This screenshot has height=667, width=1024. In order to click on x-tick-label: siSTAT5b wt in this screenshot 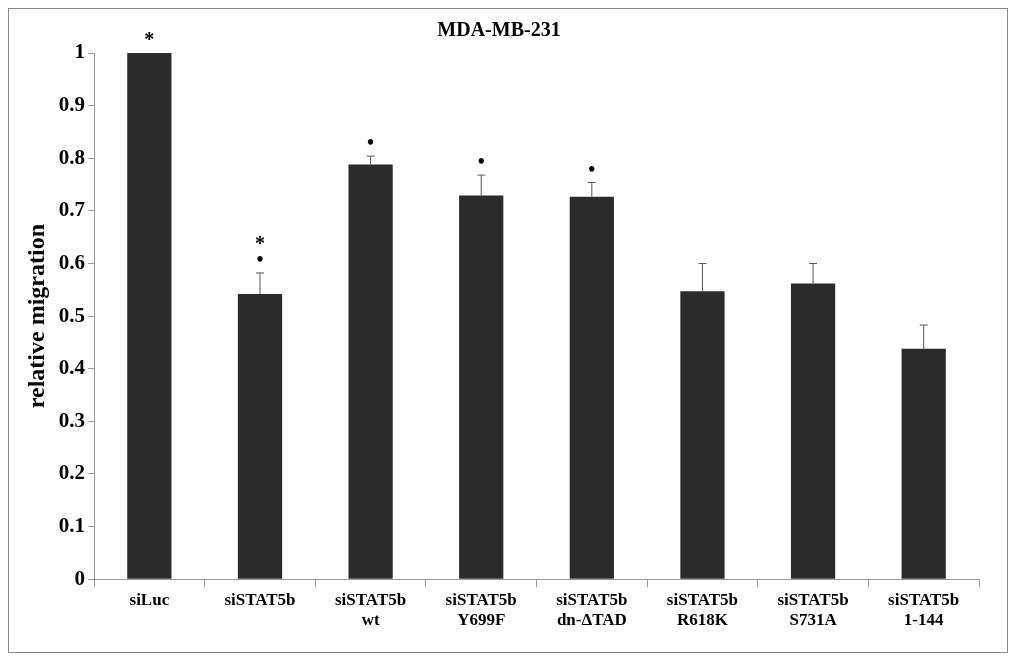, I will do `click(371, 609)`.